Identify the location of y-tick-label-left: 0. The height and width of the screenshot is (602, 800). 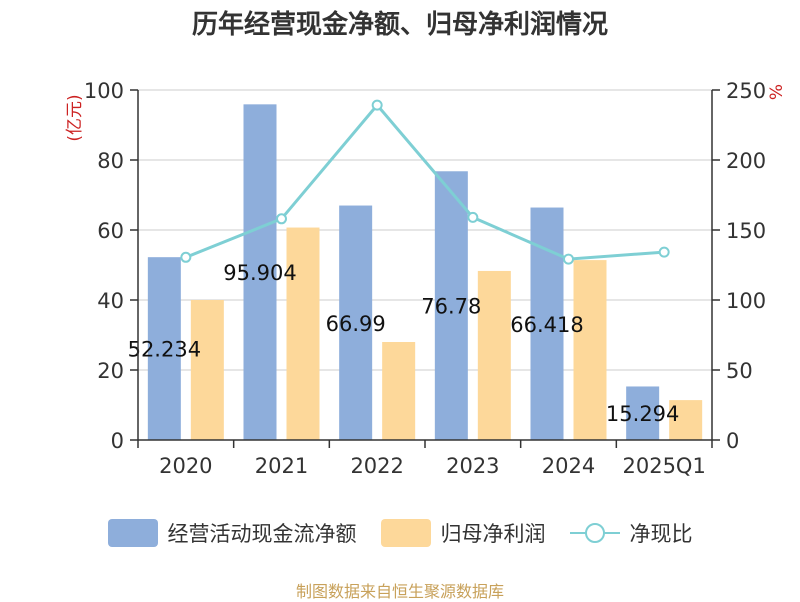
(117, 441).